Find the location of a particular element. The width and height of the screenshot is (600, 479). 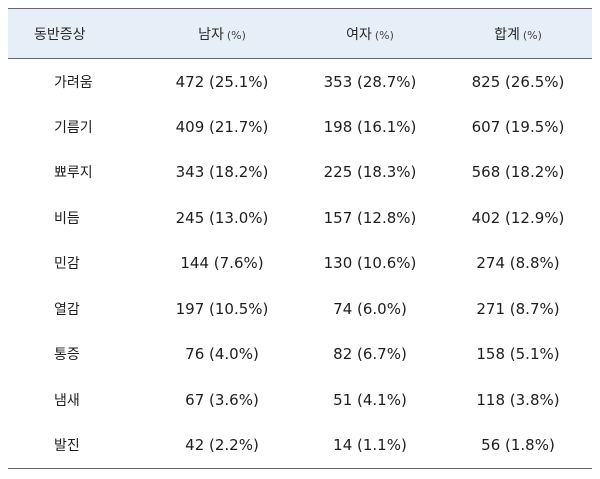

total-cell: 56 (1.8%) is located at coordinates (518, 445).